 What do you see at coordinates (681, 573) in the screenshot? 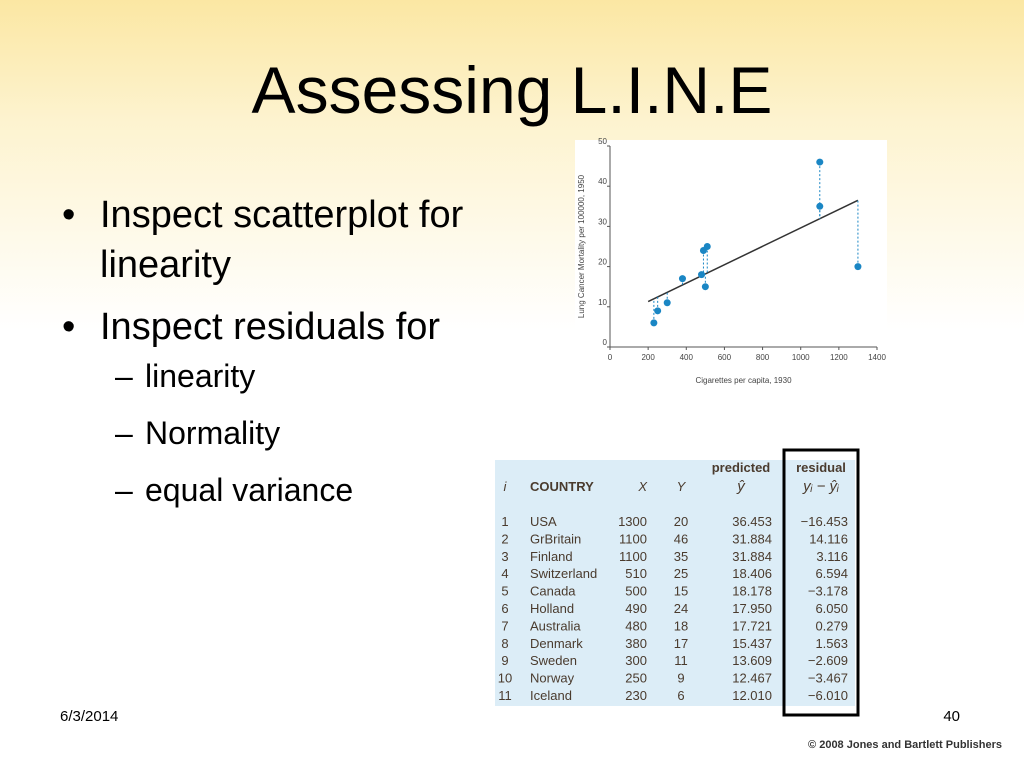
I see `table-cell: 25` at bounding box center [681, 573].